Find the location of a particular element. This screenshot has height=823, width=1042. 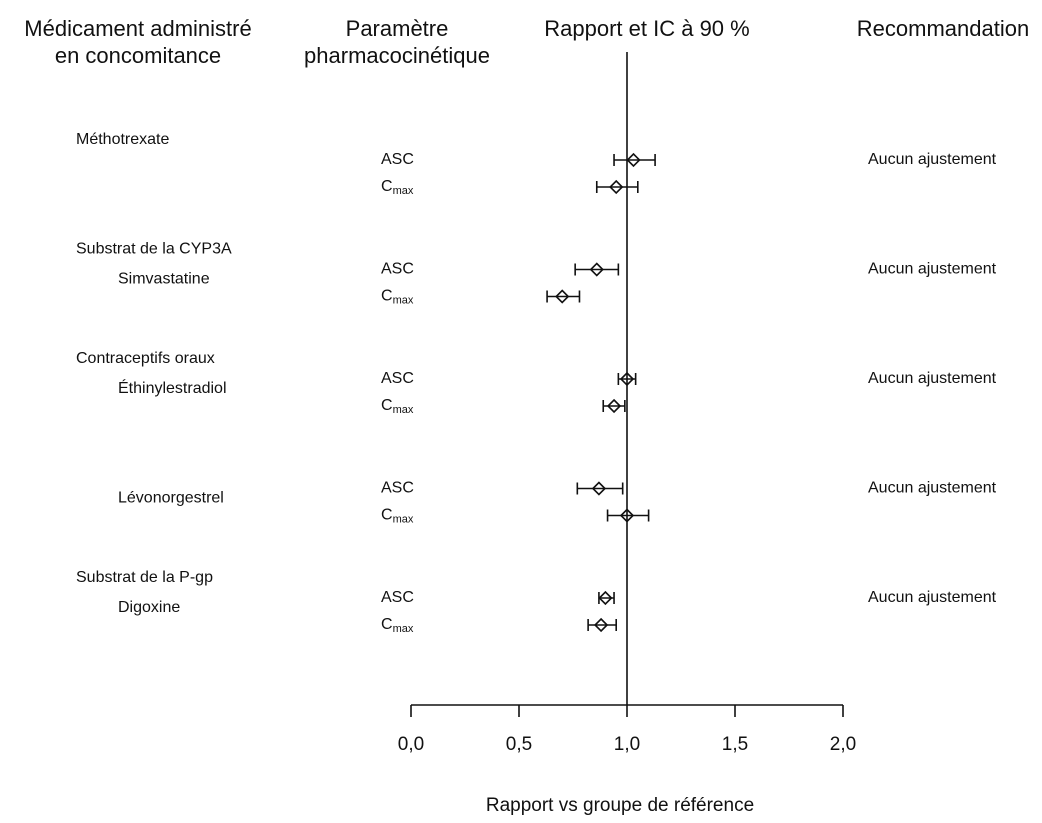

drug-label: Éthinylestradiol is located at coordinates (172, 387).